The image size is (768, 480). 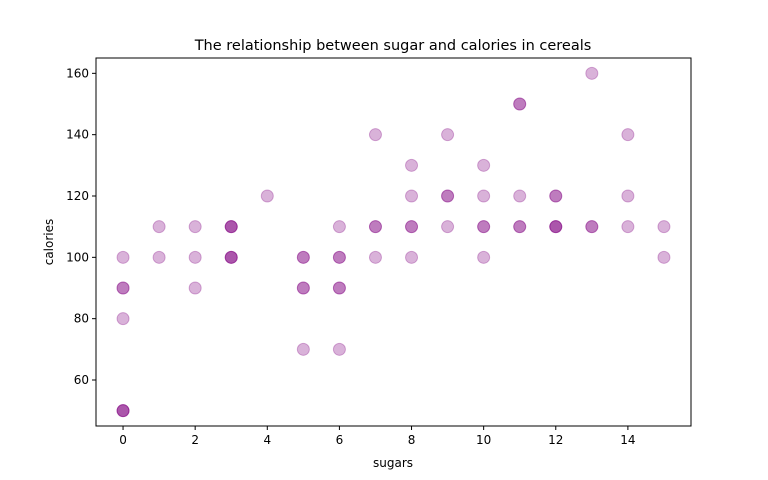 What do you see at coordinates (81, 319) in the screenshot?
I see `y-tick-label: 80` at bounding box center [81, 319].